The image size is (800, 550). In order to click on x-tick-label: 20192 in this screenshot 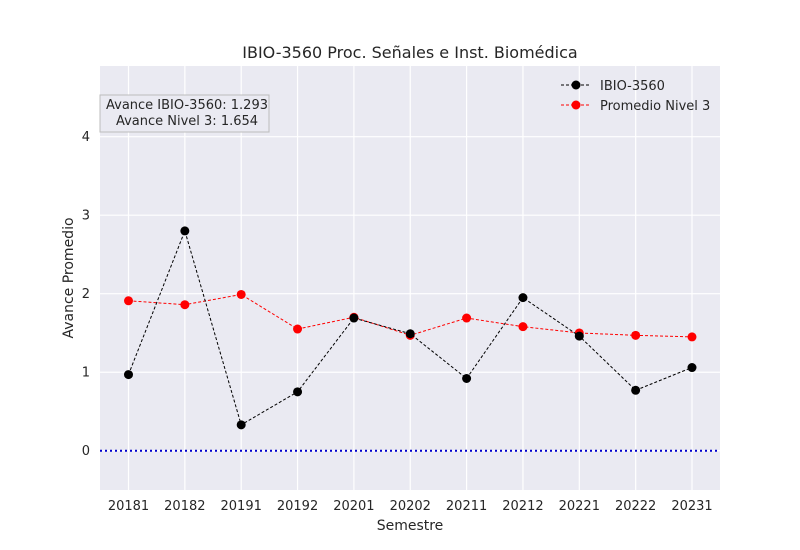, I will do `click(297, 506)`.